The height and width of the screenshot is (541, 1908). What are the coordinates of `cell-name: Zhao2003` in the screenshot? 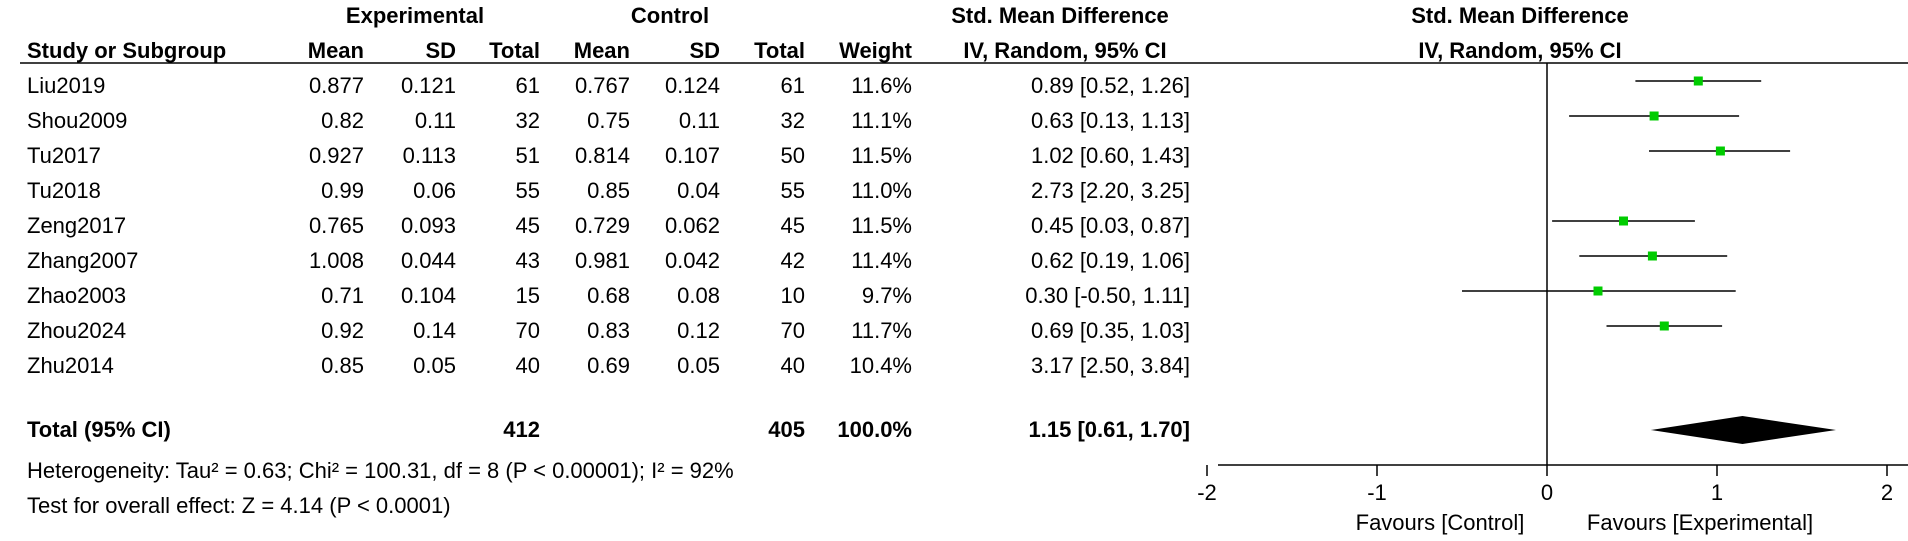 It's located at (77, 295).